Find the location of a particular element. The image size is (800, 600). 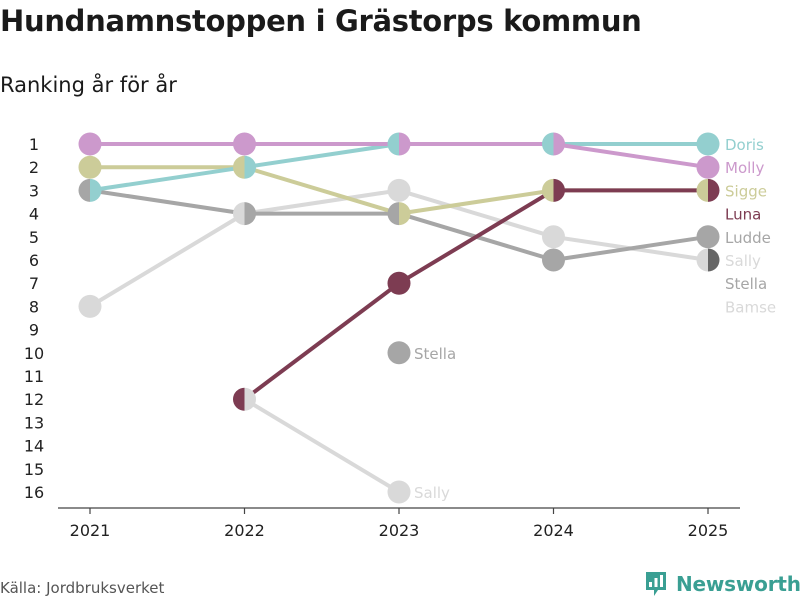

y-tick-label: 4 is located at coordinates (34, 214).